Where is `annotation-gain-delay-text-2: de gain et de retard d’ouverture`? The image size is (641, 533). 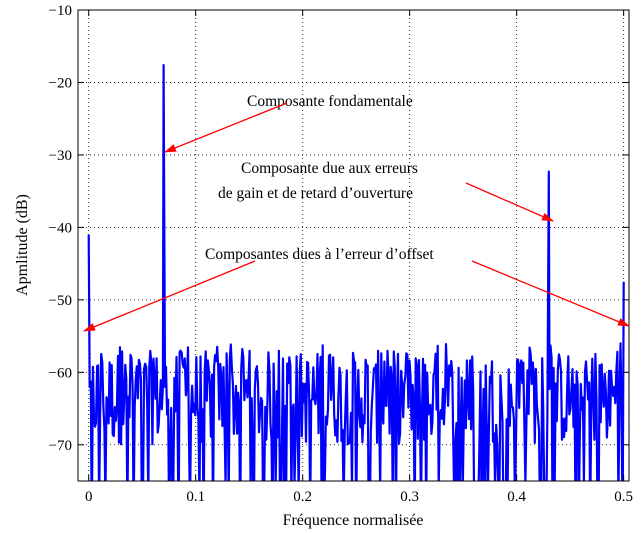
annotation-gain-delay-text-2: de gain et de retard d’ouverture is located at coordinates (315, 193).